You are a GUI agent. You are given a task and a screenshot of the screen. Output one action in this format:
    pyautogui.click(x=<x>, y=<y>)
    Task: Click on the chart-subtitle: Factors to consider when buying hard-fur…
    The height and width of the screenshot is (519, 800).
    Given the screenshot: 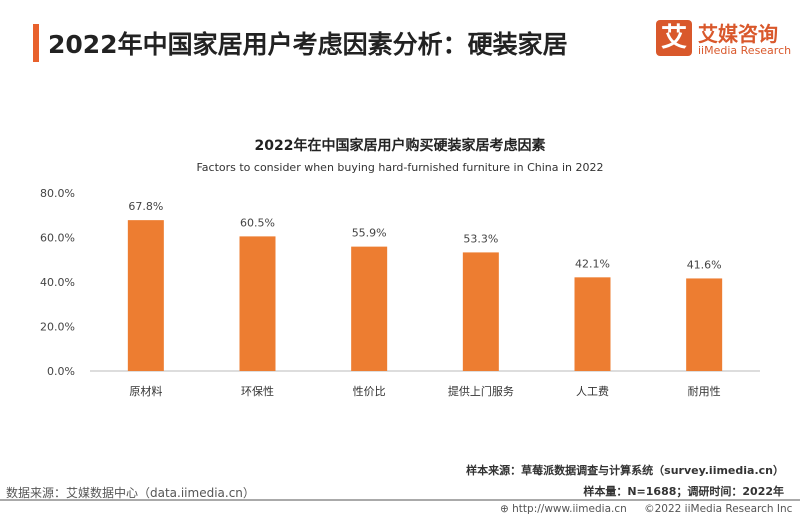 What is the action you would take?
    pyautogui.click(x=400, y=167)
    